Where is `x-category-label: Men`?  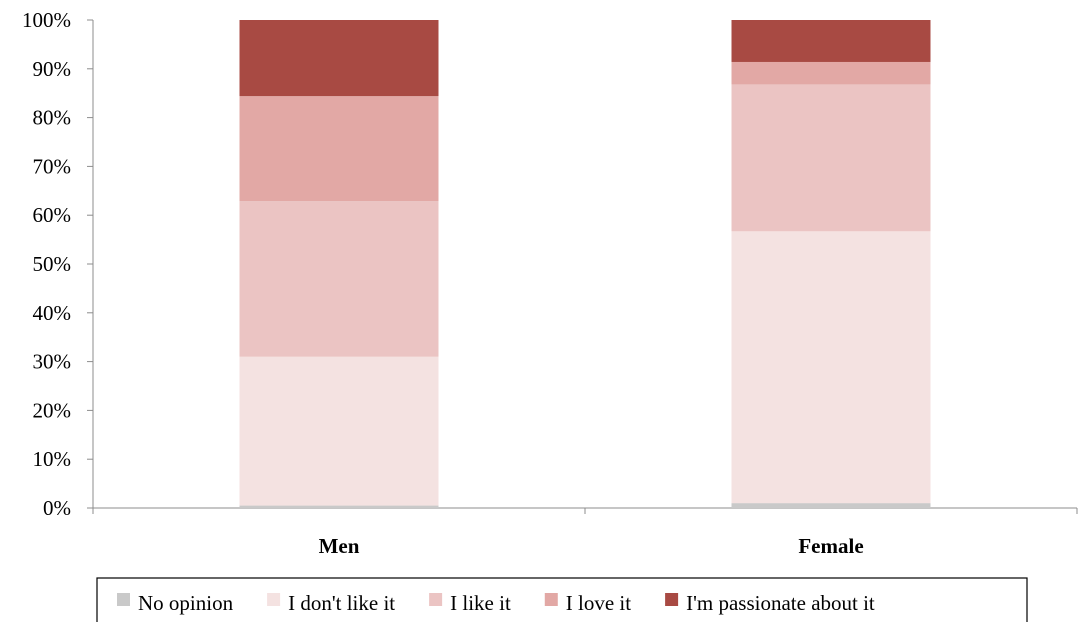
x-category-label: Men is located at coordinates (339, 546).